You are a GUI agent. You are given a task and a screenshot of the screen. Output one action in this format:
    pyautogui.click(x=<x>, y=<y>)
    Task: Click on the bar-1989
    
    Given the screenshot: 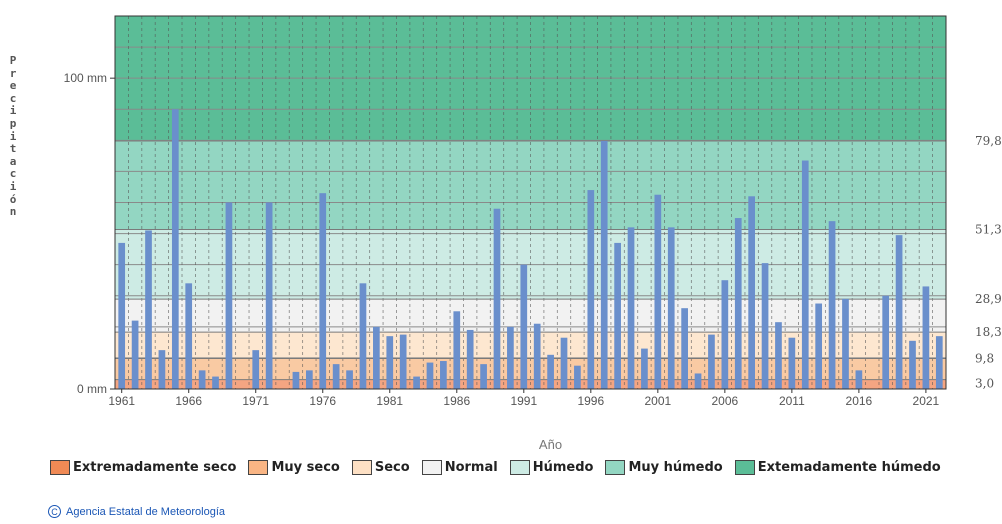 What is the action you would take?
    pyautogui.click(x=497, y=298)
    